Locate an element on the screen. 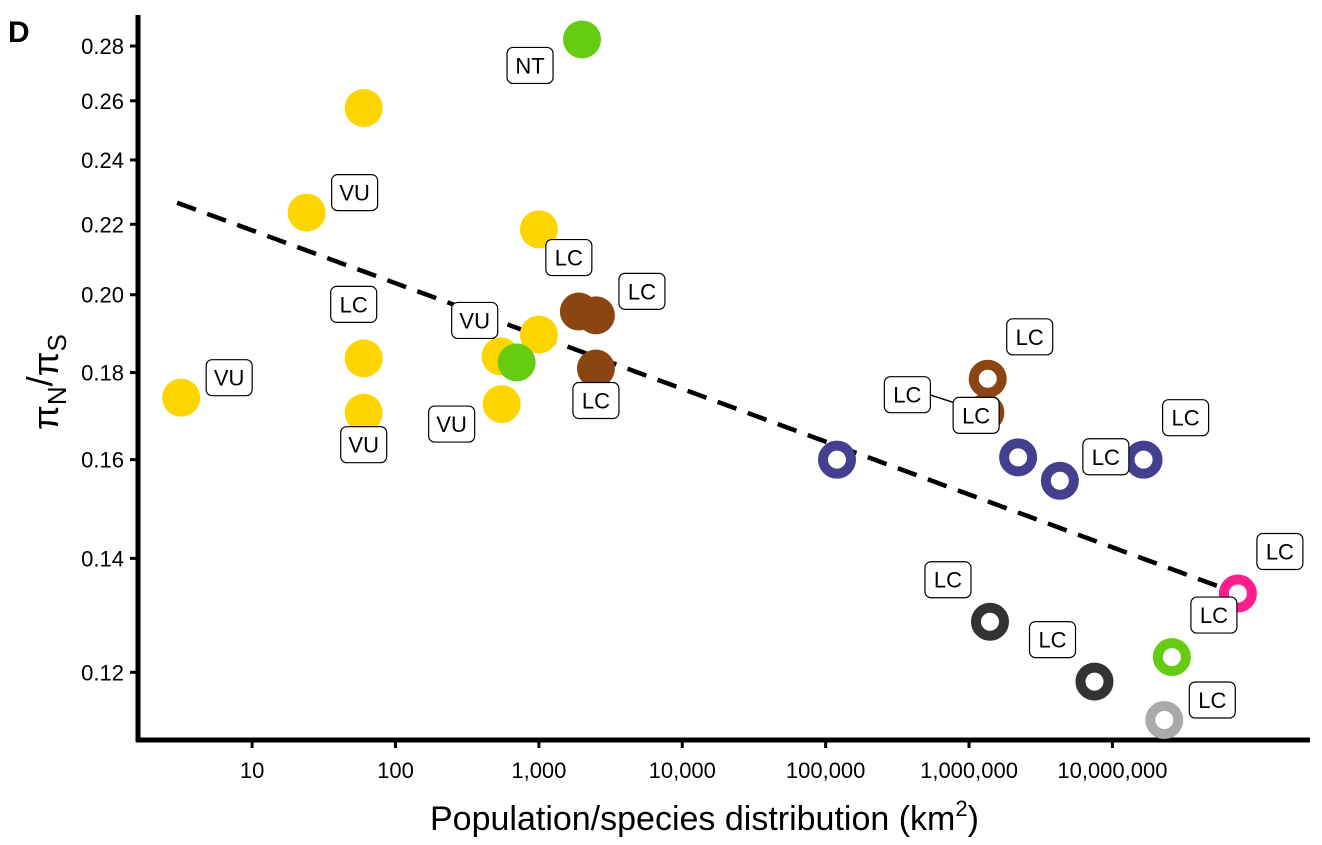  x-axis-title: Population/species distribution (km2) is located at coordinates (704, 817).